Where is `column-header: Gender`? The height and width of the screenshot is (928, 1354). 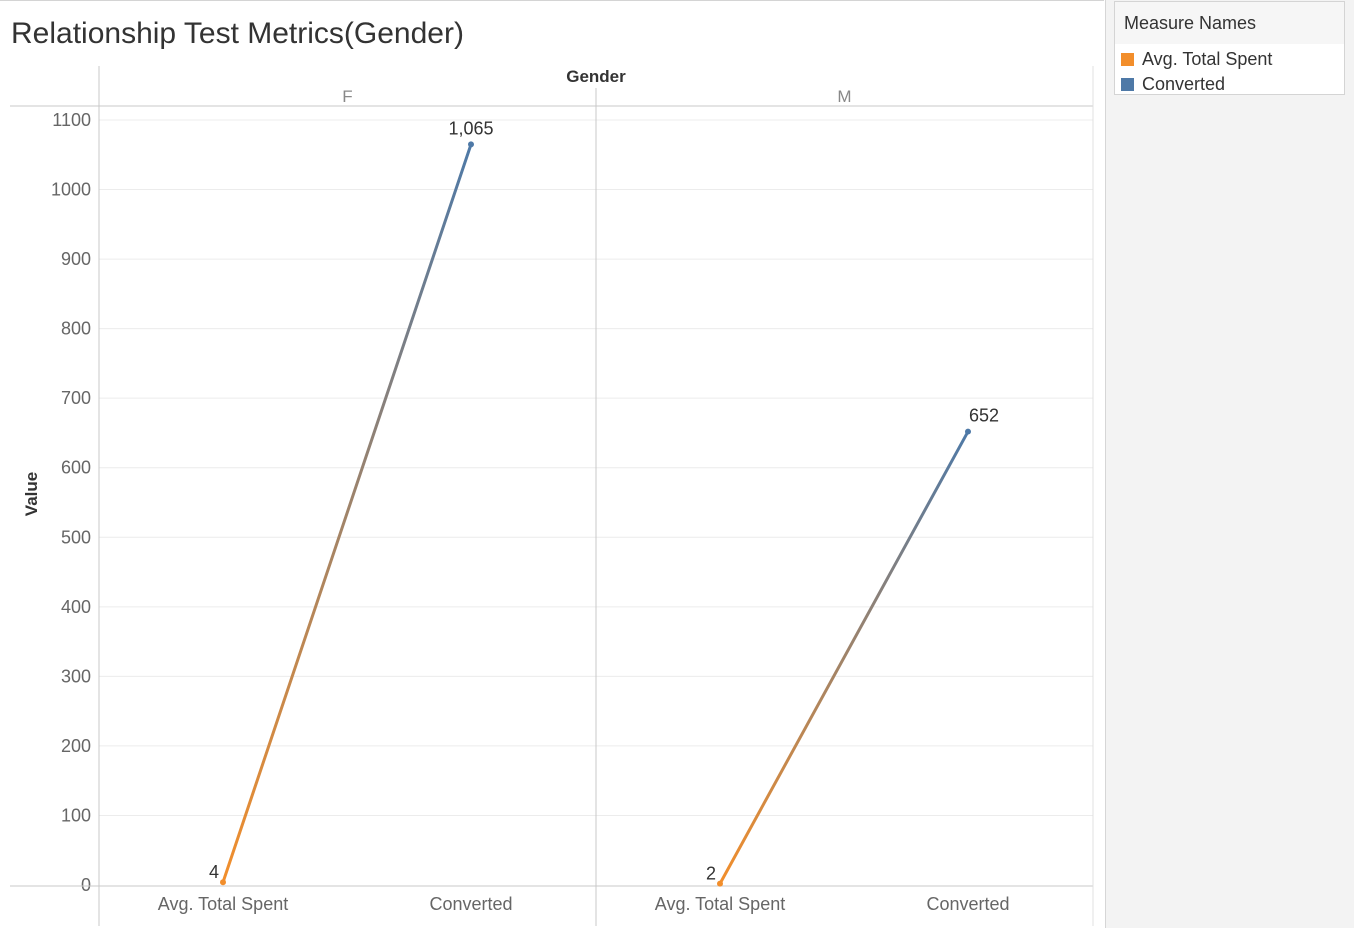
column-header: Gender is located at coordinates (596, 76).